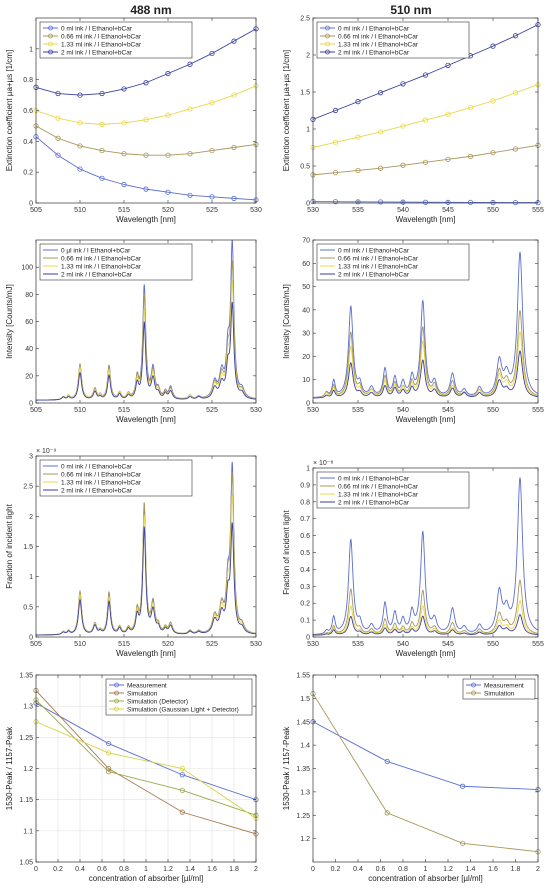 Image resolution: width=550 pixels, height=891 pixels. Describe the element at coordinates (306, 287) in the screenshot. I see `y-tick-label: 50` at that location.